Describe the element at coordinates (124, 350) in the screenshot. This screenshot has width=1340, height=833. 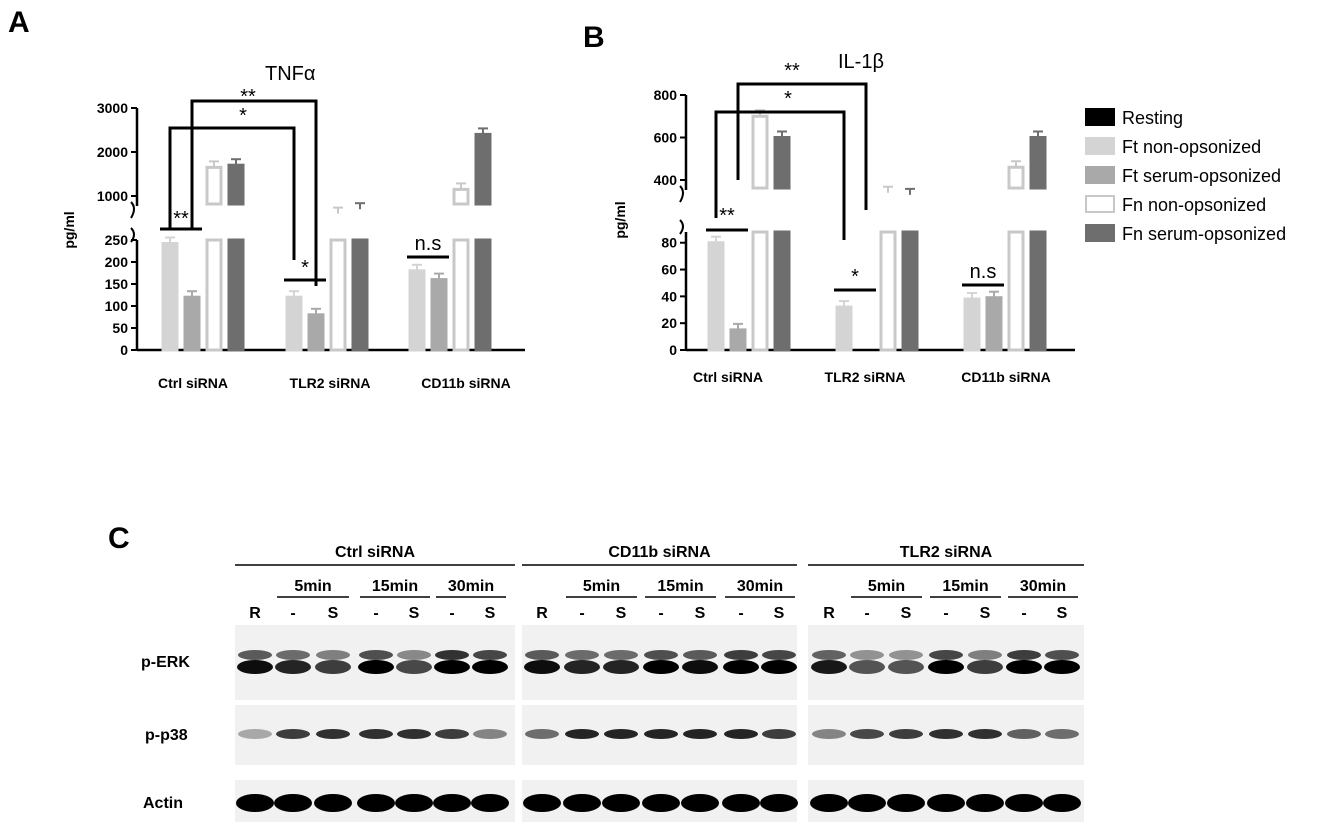
I see `y-tick-label: 0` at that location.